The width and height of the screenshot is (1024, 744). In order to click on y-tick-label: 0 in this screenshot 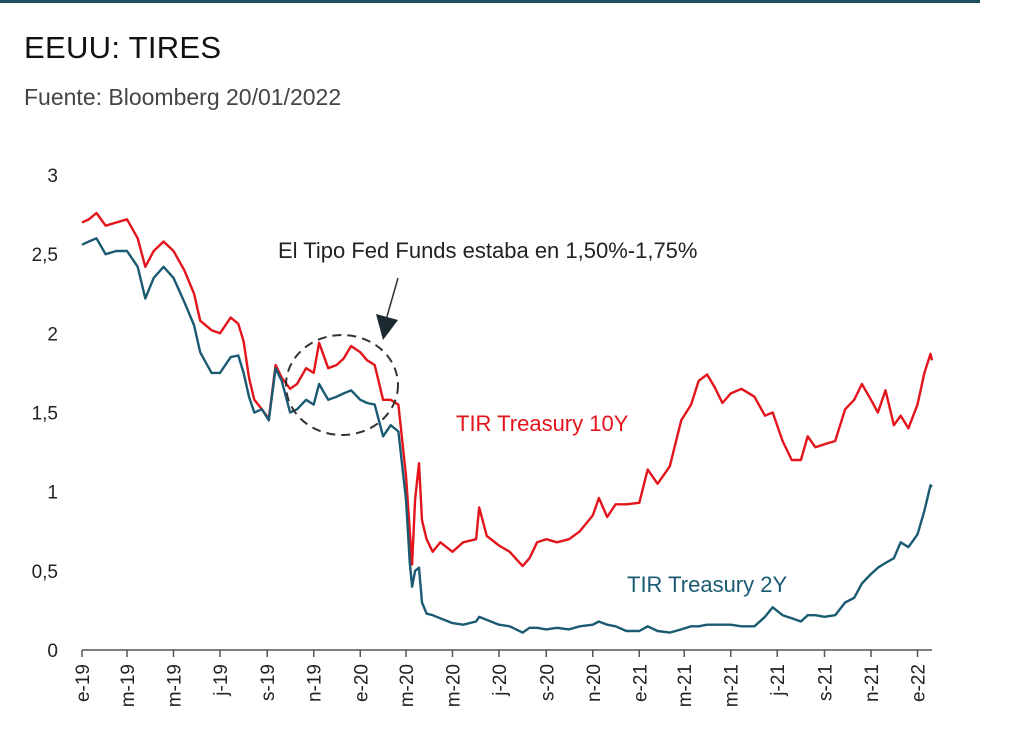, I will do `click(52, 651)`.